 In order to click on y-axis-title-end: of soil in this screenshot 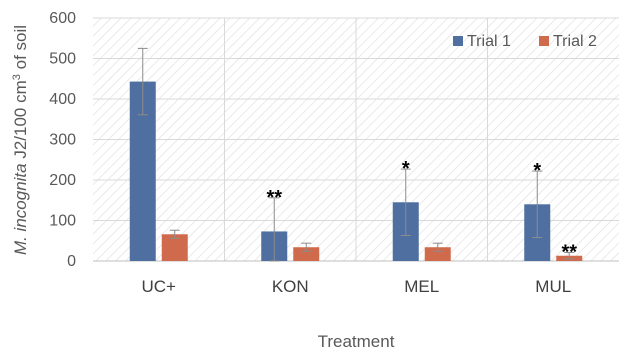, I will do `click(20, 49)`.